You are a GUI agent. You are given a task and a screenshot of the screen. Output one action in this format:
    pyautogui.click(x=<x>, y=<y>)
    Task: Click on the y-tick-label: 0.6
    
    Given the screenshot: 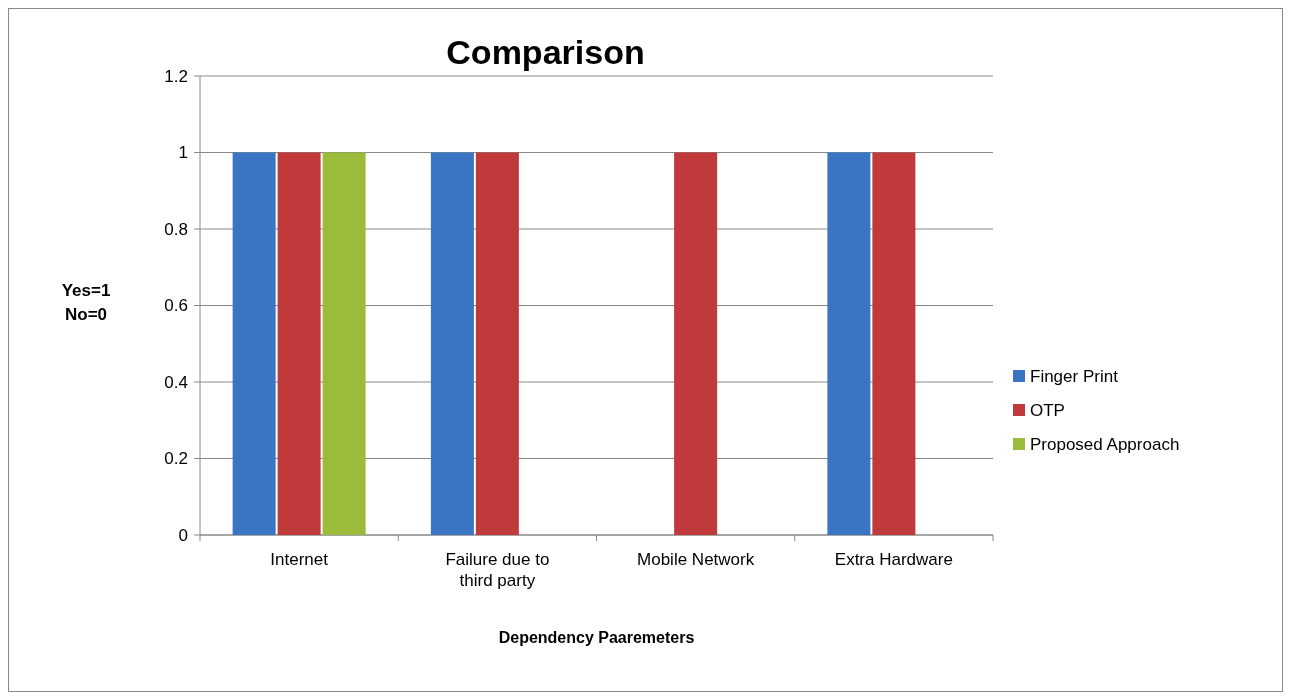 What is the action you would take?
    pyautogui.click(x=176, y=306)
    